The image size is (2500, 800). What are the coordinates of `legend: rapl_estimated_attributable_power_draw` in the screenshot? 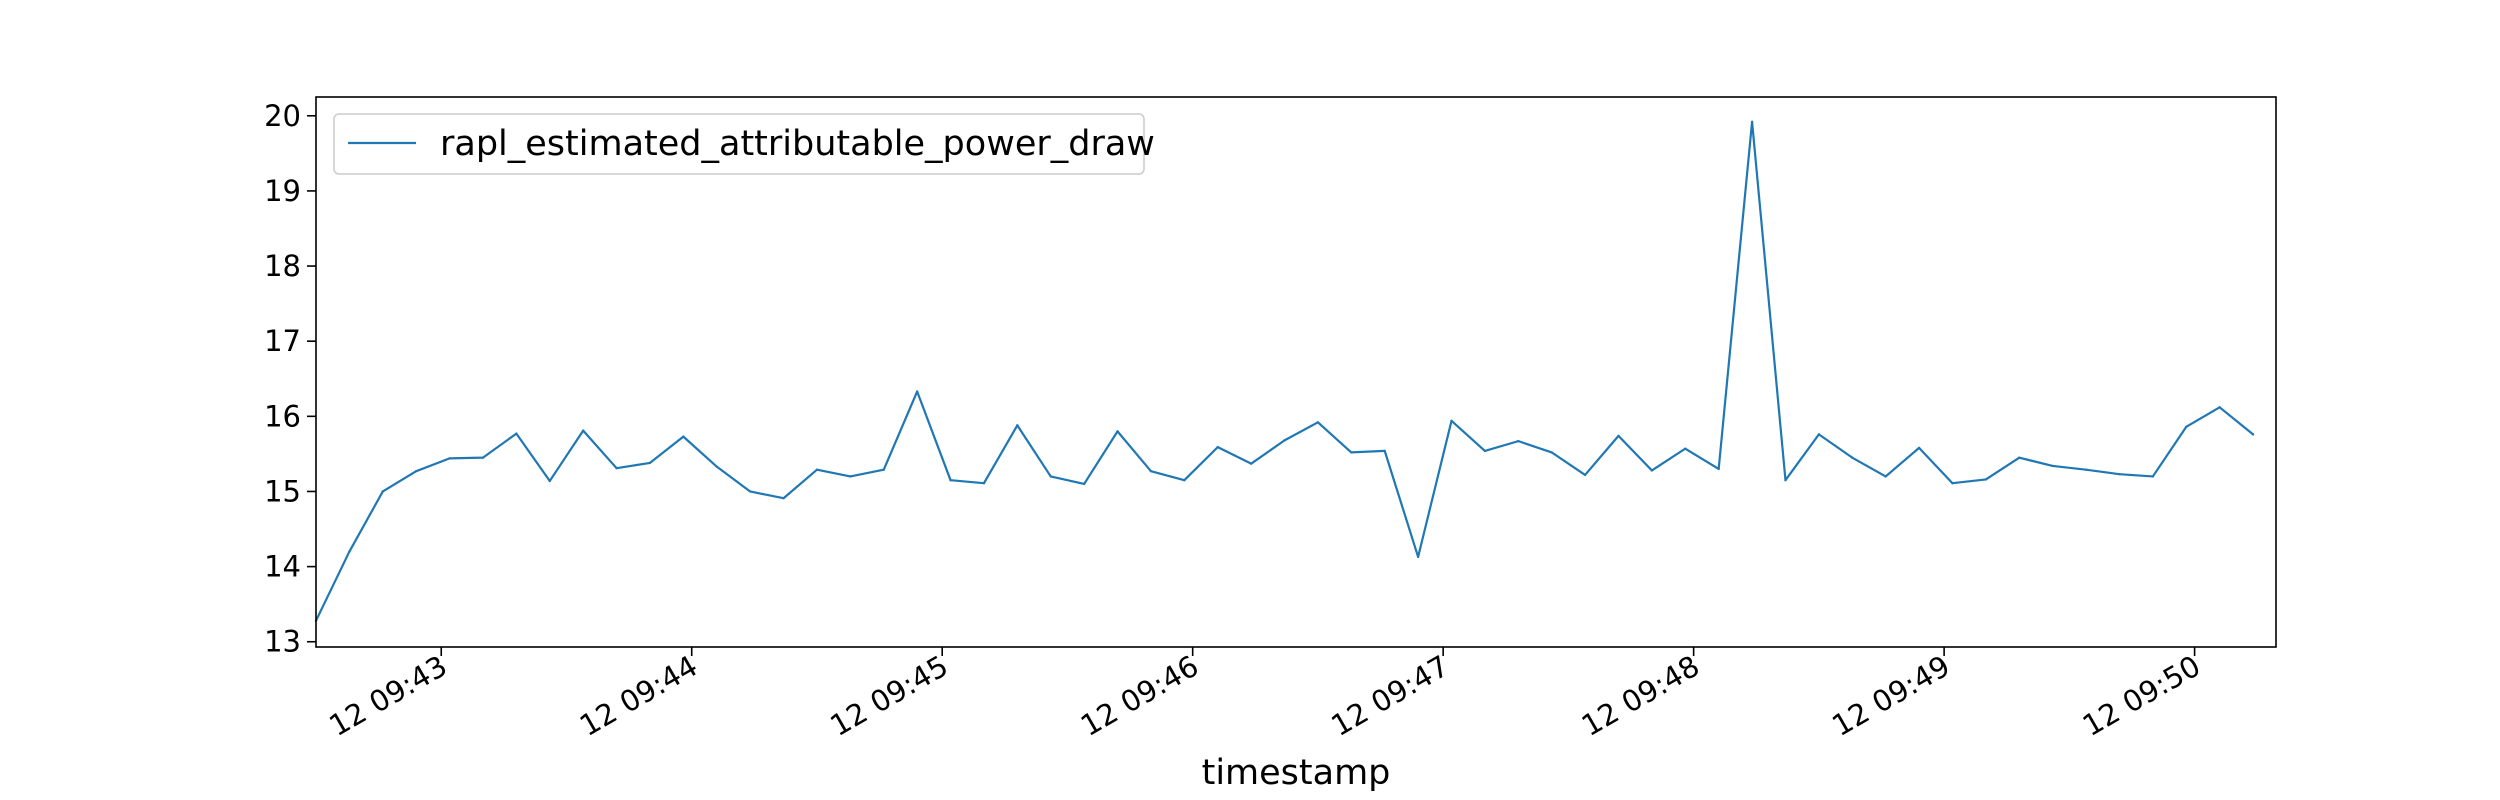 It's located at (744, 144).